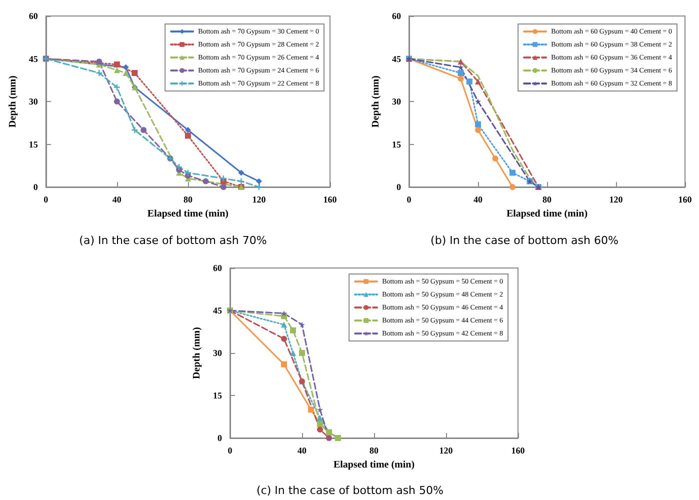 The height and width of the screenshot is (500, 699). Describe the element at coordinates (173, 240) in the screenshot. I see `text: (a) In the case of bottom ash 70%` at that location.